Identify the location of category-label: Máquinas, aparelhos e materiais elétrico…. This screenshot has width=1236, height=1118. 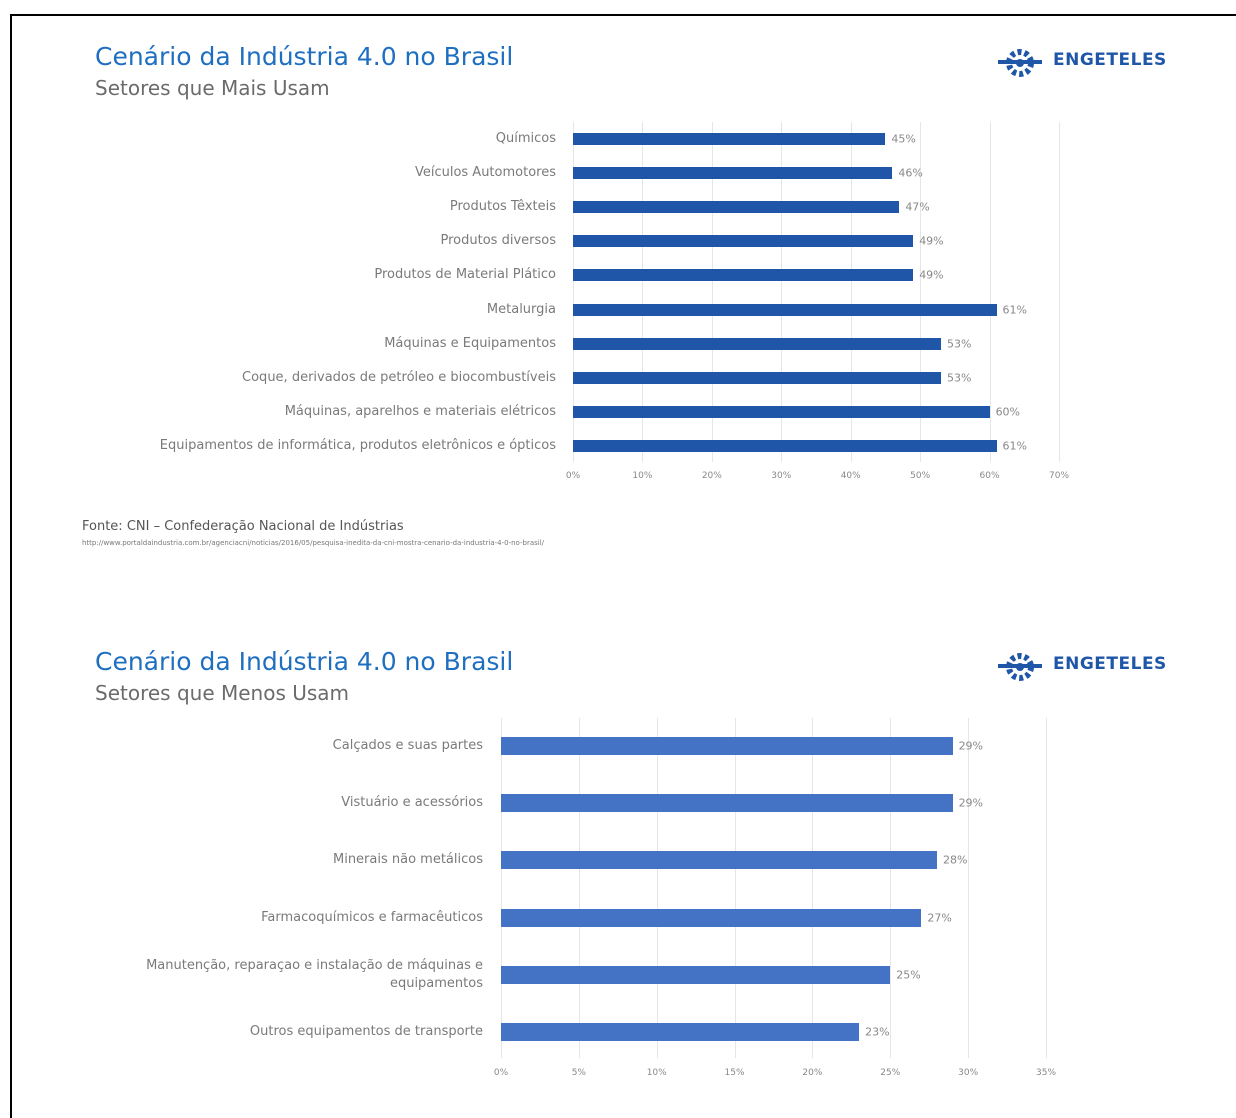
(420, 411).